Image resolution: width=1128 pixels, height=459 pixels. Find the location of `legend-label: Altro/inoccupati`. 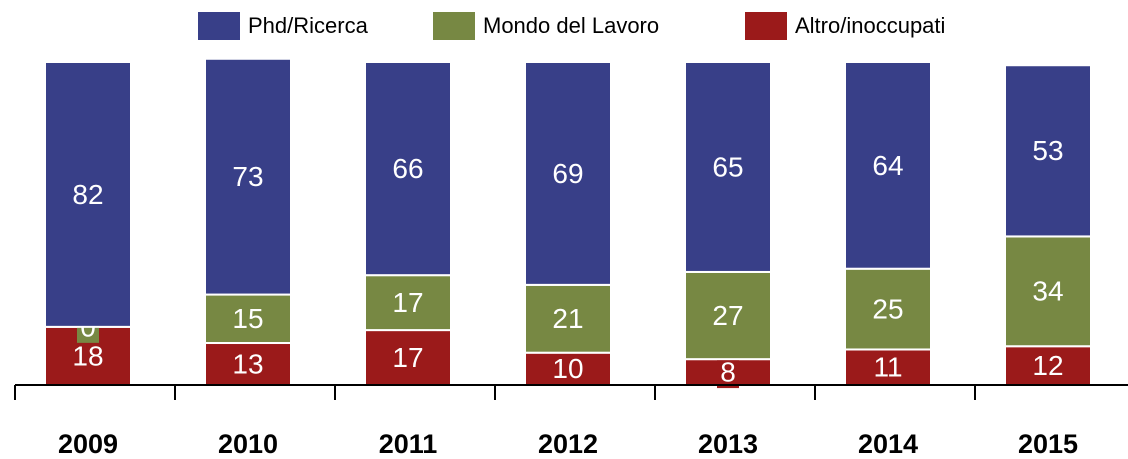

legend-label: Altro/inoccupati is located at coordinates (870, 25).